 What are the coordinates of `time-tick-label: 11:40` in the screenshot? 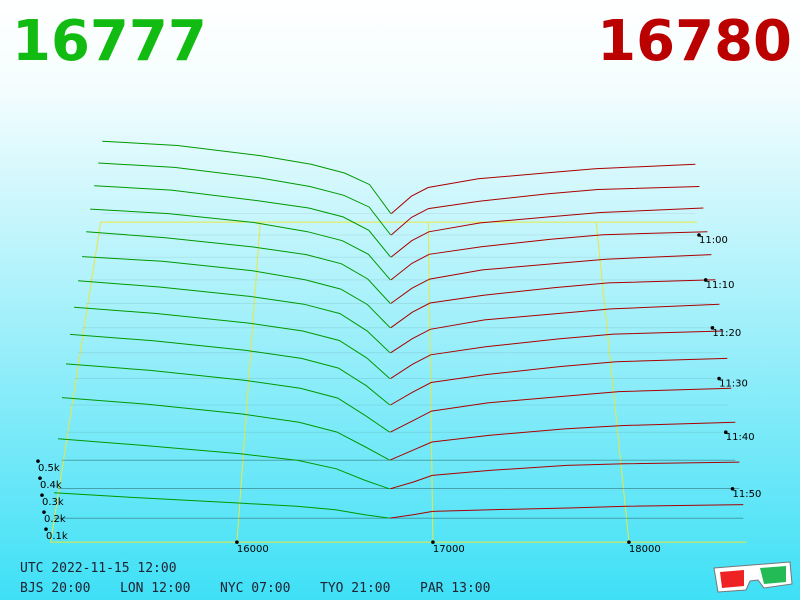 It's located at (740, 437).